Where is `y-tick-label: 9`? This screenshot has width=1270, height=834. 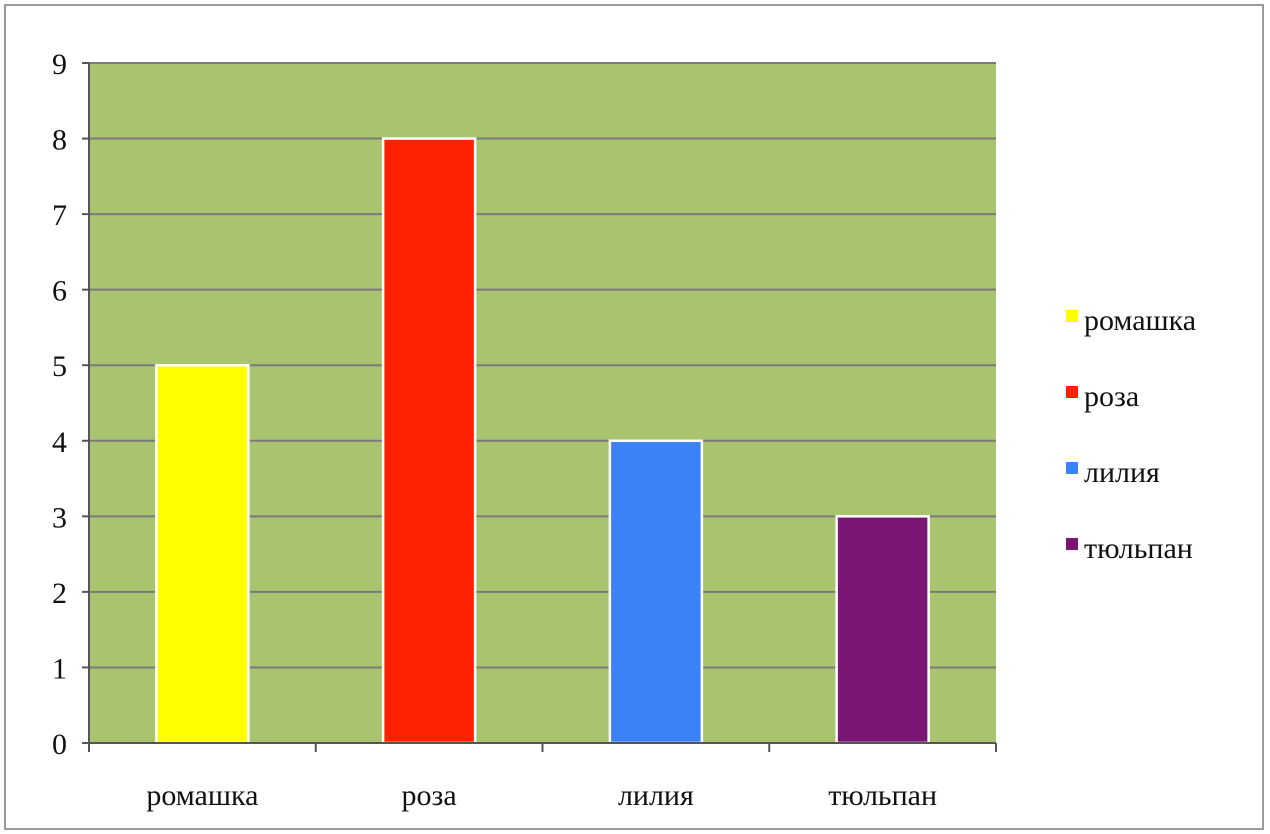
y-tick-label: 9 is located at coordinates (59, 64).